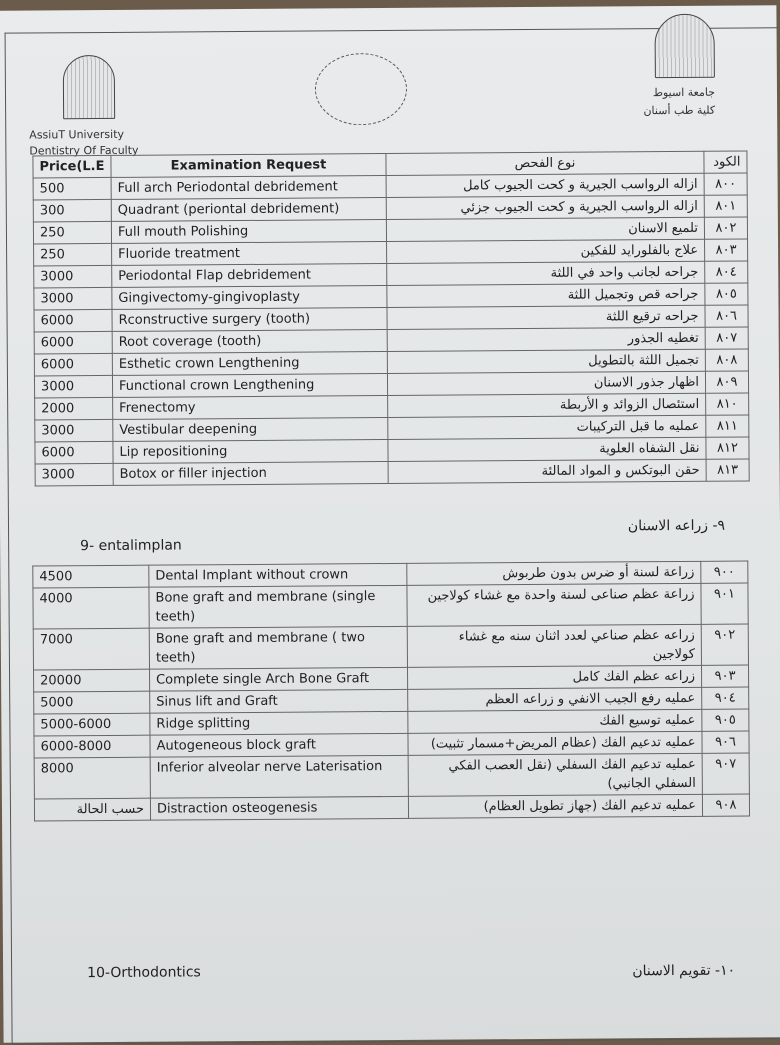  What do you see at coordinates (726, 228) in the screenshot?
I see `code-cell: ٨٠٢` at bounding box center [726, 228].